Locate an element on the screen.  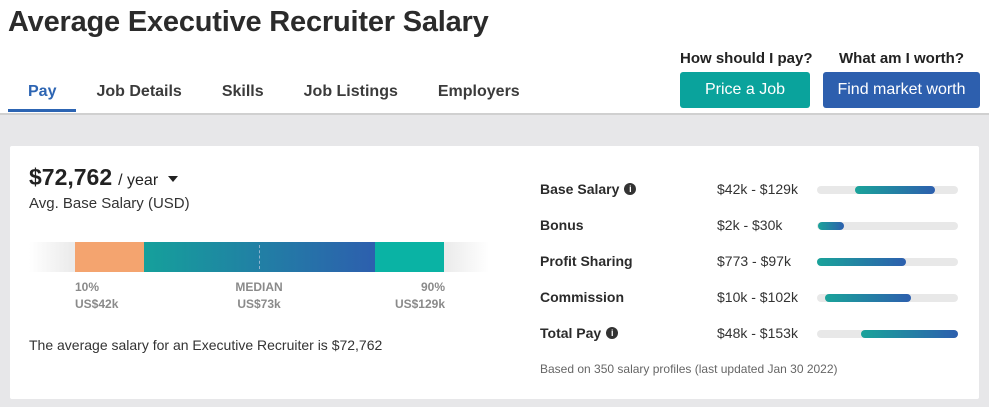
chevron-down-icon is located at coordinates (173, 179).